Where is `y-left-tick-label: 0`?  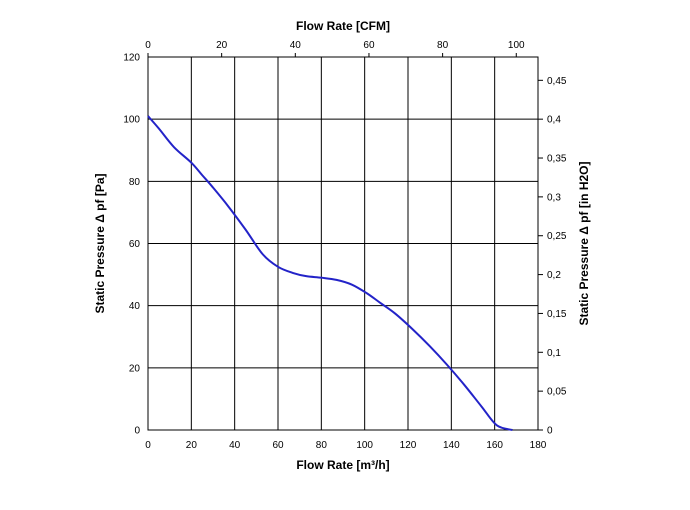
y-left-tick-label: 0 is located at coordinates (137, 431).